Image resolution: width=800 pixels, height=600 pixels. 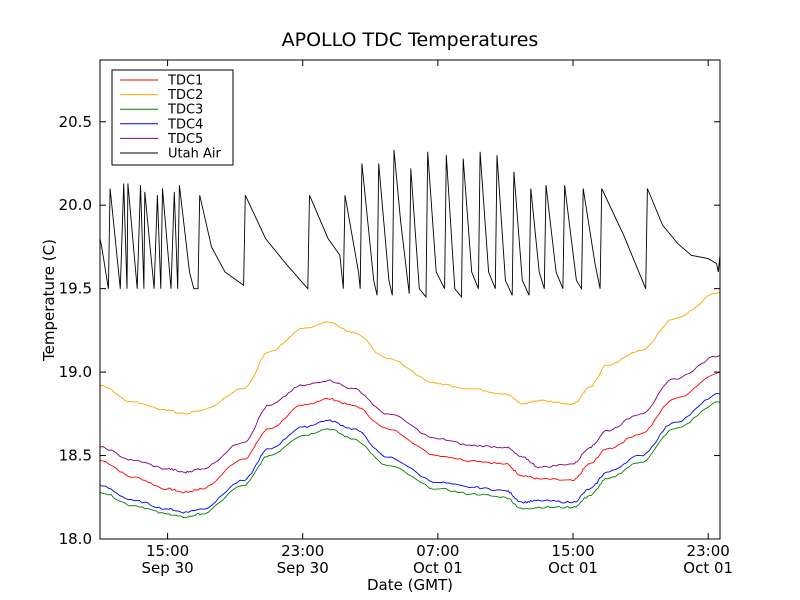 What do you see at coordinates (49, 300) in the screenshot?
I see `y-axis-label: Temperature (C)` at bounding box center [49, 300].